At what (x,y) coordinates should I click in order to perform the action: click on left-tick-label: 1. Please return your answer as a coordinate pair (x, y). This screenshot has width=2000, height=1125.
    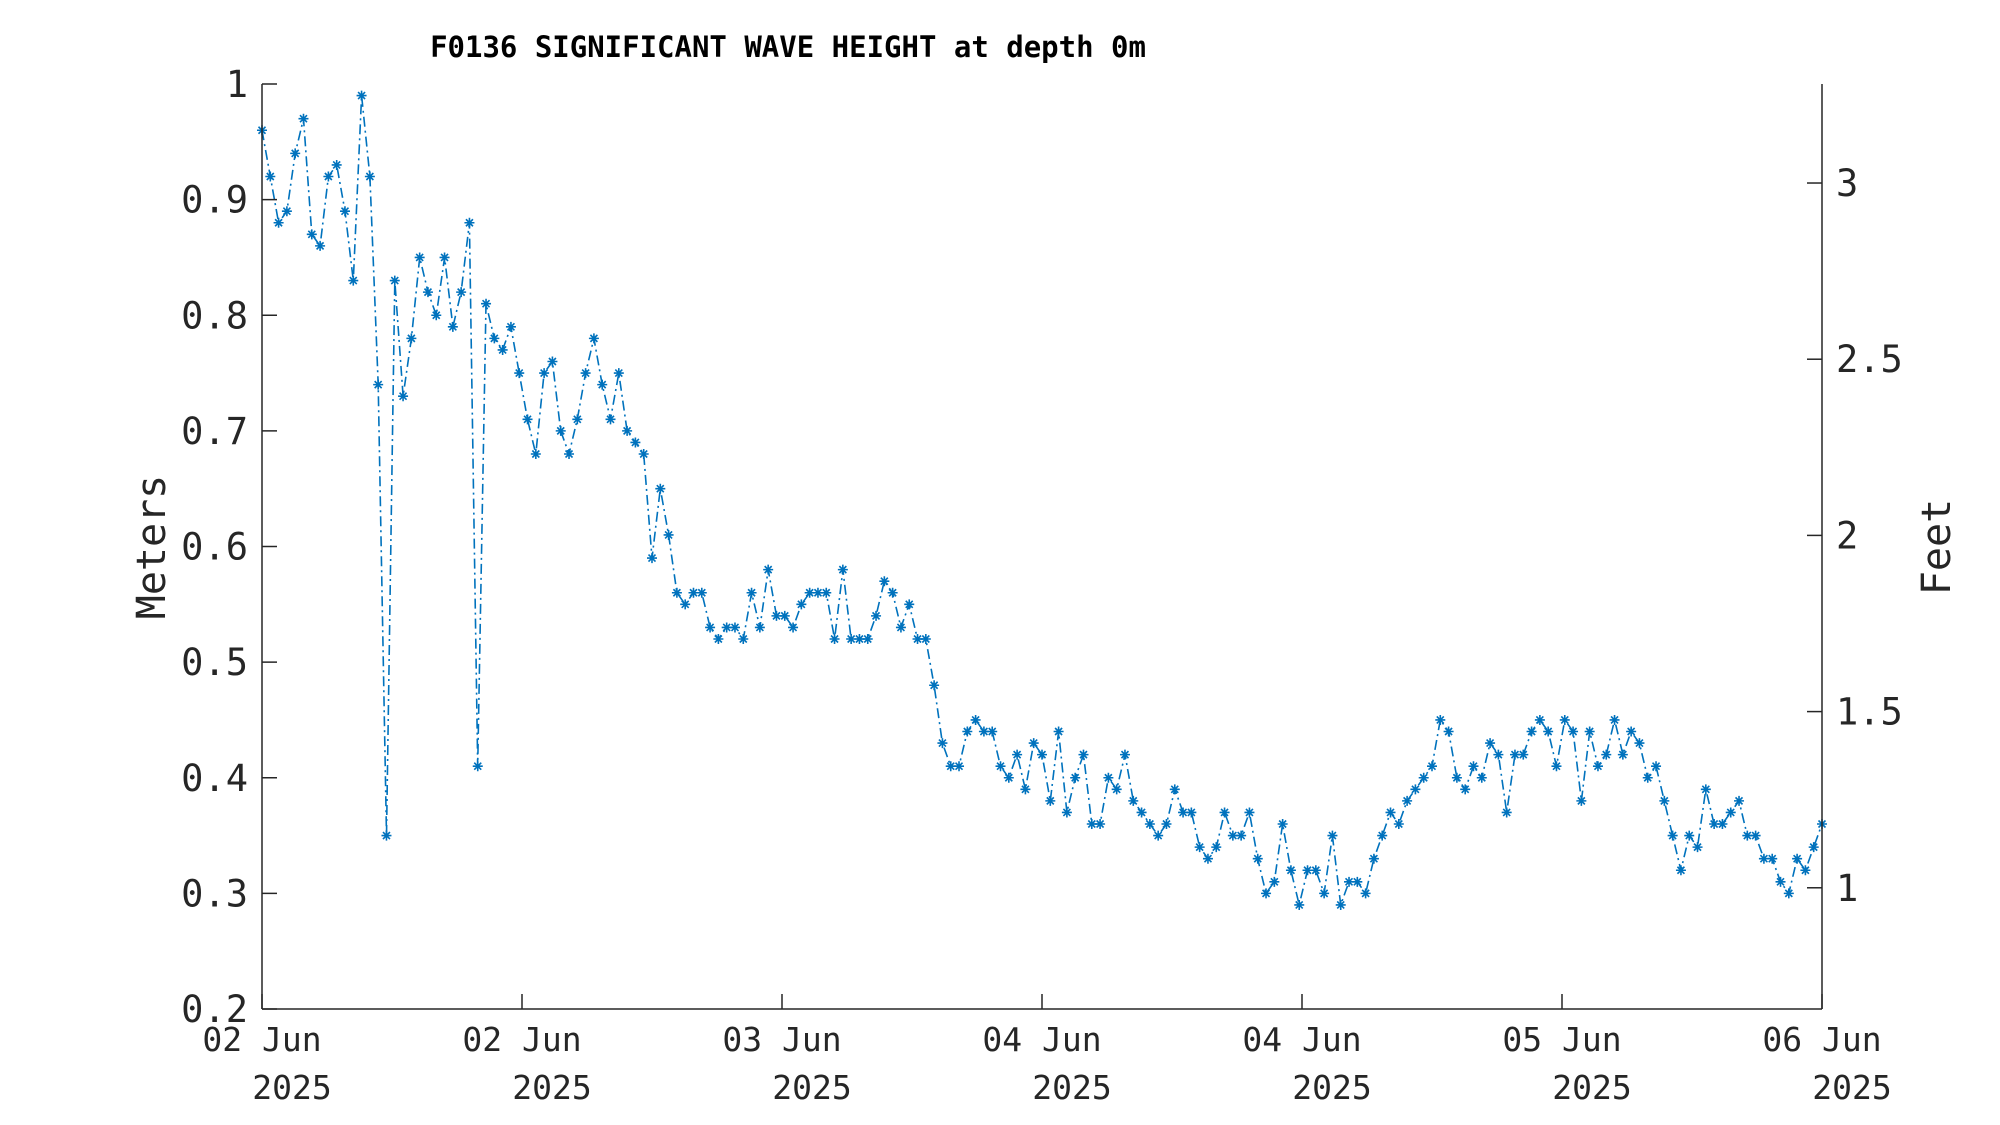
    Looking at the image, I should click on (237, 84).